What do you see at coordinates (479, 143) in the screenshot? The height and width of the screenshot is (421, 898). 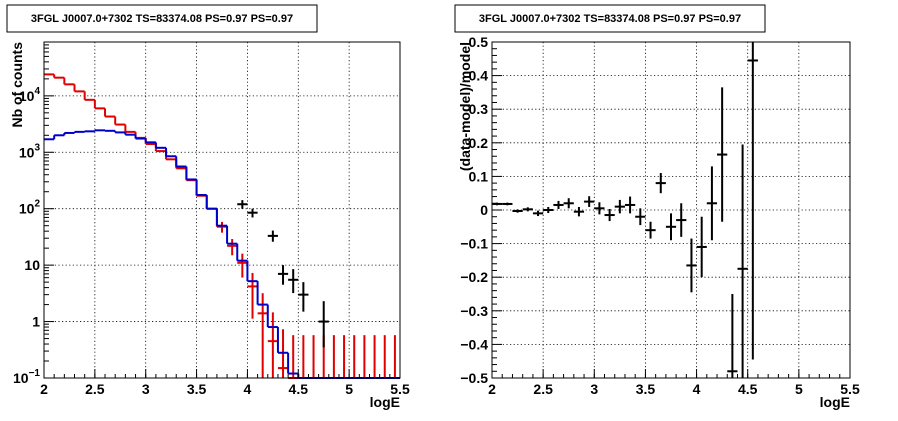 I see `right-y-tick-label: 0.2` at bounding box center [479, 143].